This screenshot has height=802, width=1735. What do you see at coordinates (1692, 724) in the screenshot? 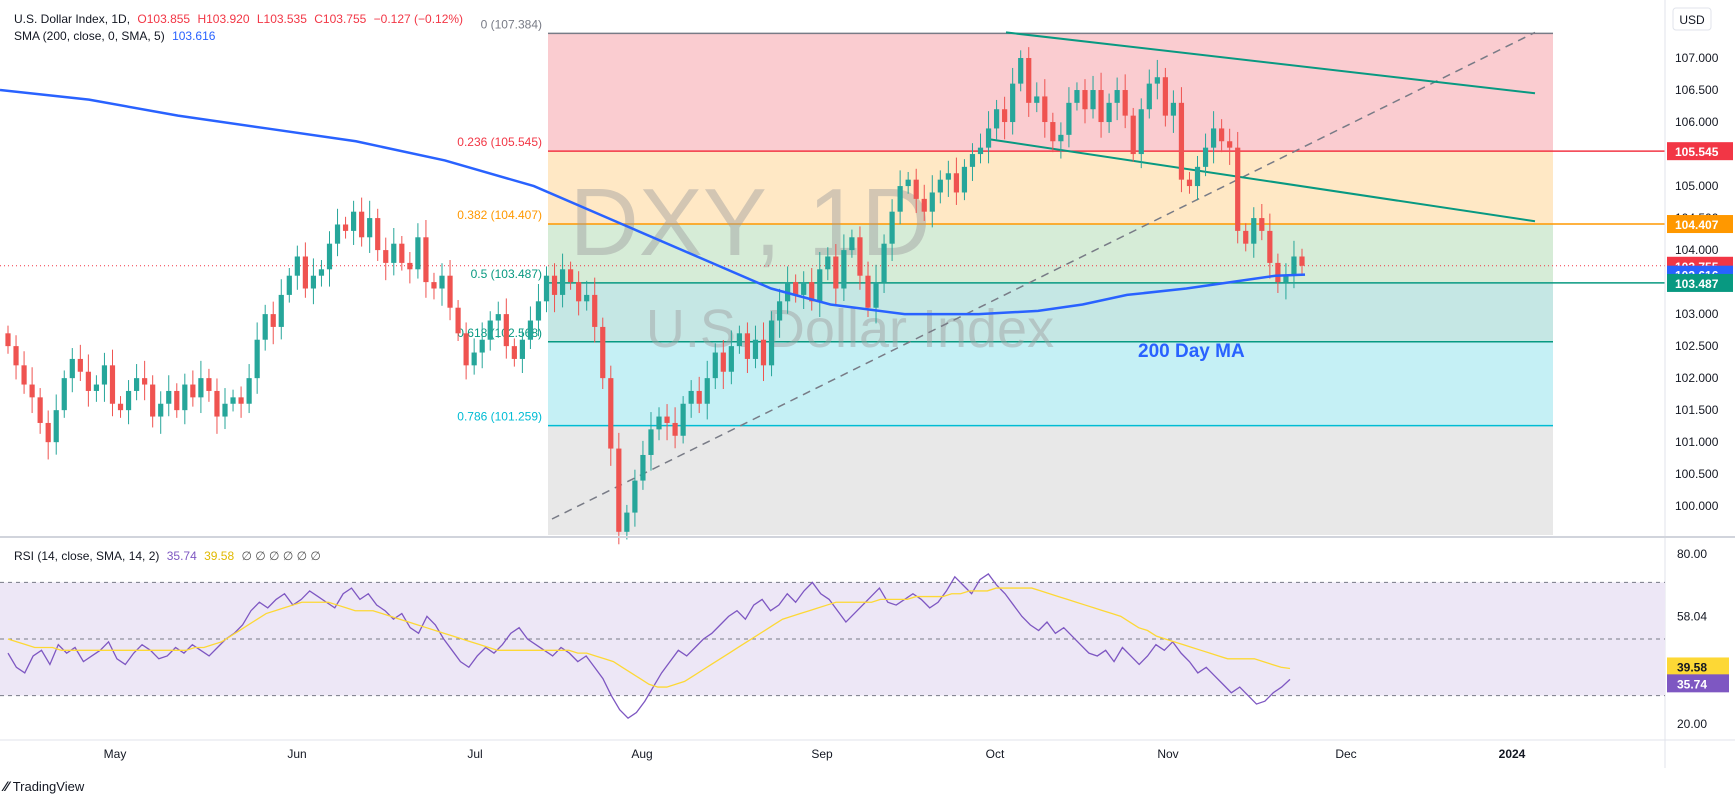
I see `rsi-tick: 20.00` at bounding box center [1692, 724].